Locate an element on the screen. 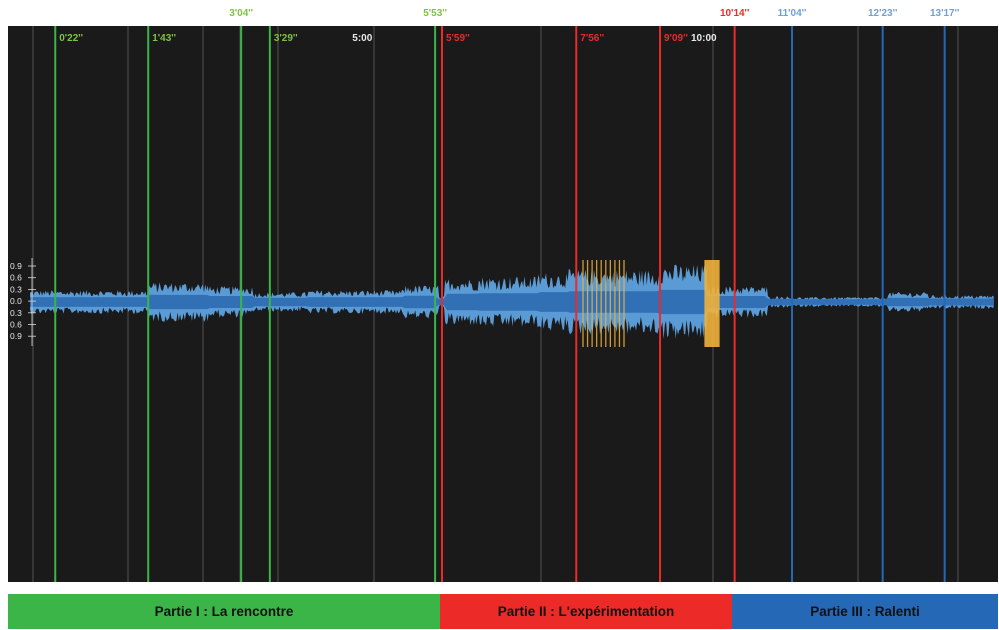 The image size is (999, 630). section-partie-3-label: Partie III : Ralenti is located at coordinates (865, 611).